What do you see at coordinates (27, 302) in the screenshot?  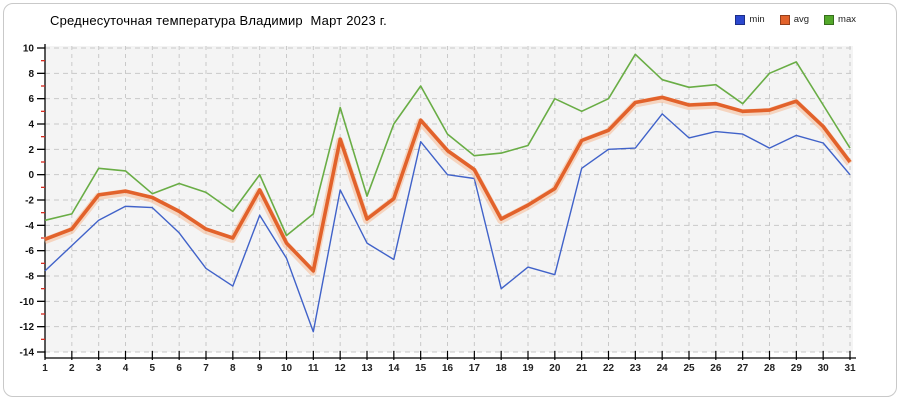 I see `y-tick-label: -10` at bounding box center [27, 302].